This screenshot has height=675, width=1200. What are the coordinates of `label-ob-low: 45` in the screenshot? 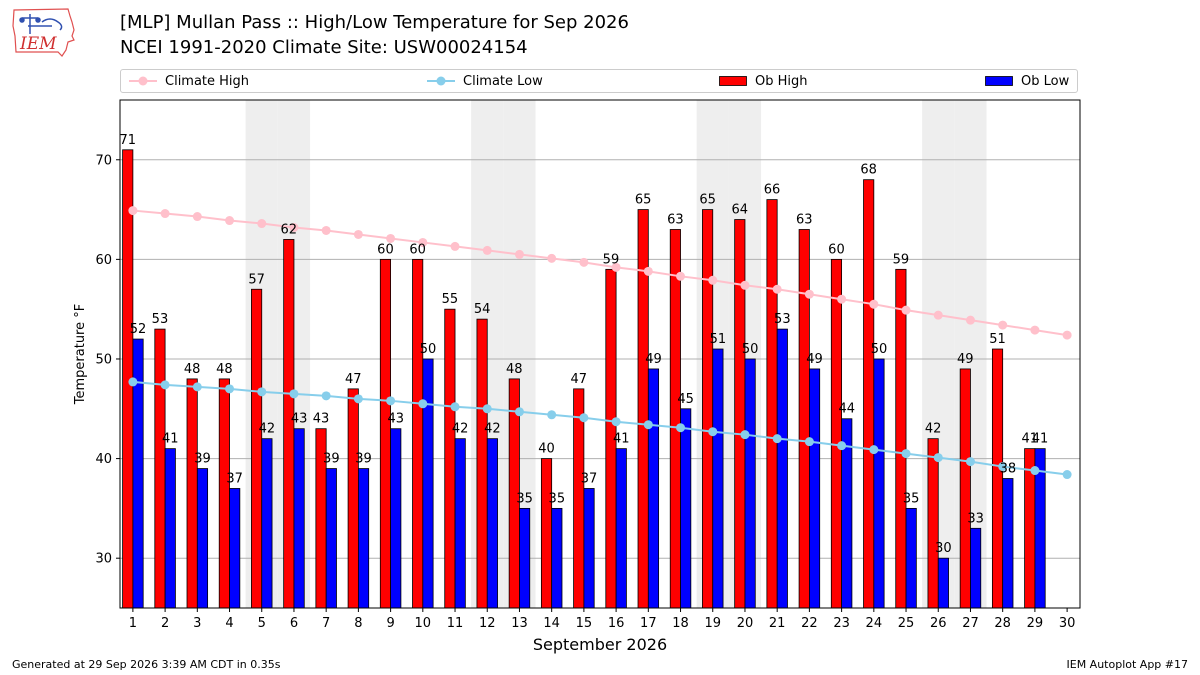 It's located at (685, 399).